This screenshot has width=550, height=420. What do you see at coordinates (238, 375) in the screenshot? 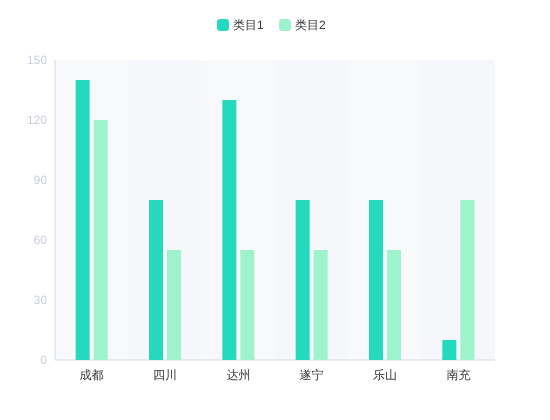
I see `x-tick-label: 达州` at bounding box center [238, 375].